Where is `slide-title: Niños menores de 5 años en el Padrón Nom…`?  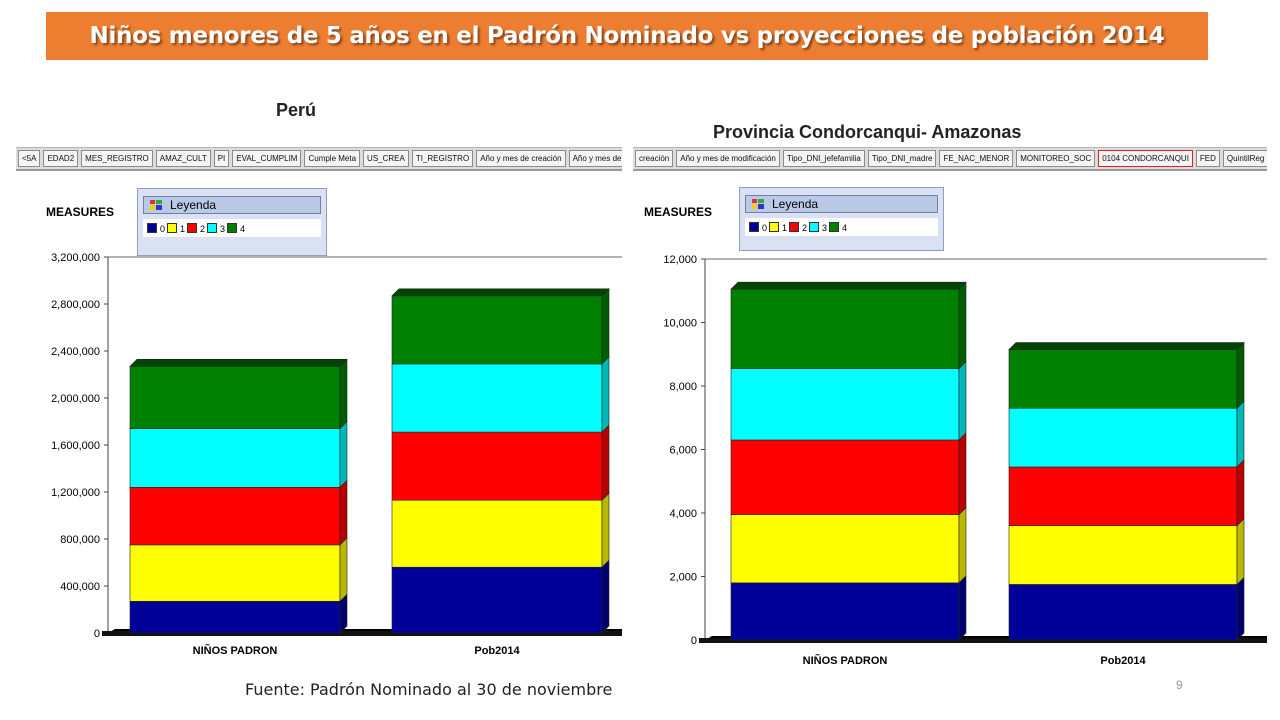
slide-title: Niños menores de 5 años en el Padrón Nom… is located at coordinates (627, 36).